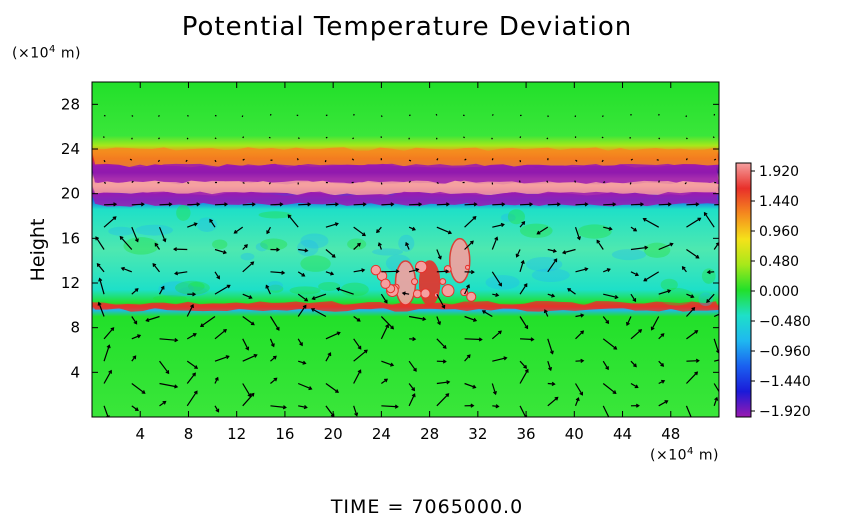 The width and height of the screenshot is (854, 519). Describe the element at coordinates (355, 507) in the screenshot. I see `time-label: TIME` at that location.